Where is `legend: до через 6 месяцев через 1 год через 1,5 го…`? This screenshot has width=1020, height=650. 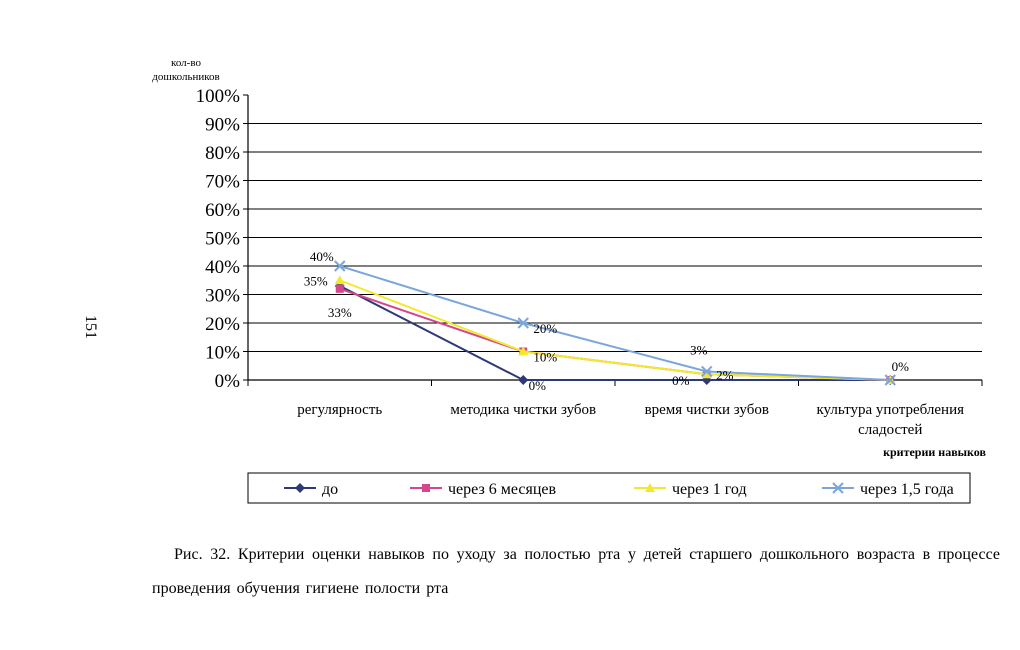
legend: до через 6 месяцев через 1 год через 1,5 го… is located at coordinates (609, 488).